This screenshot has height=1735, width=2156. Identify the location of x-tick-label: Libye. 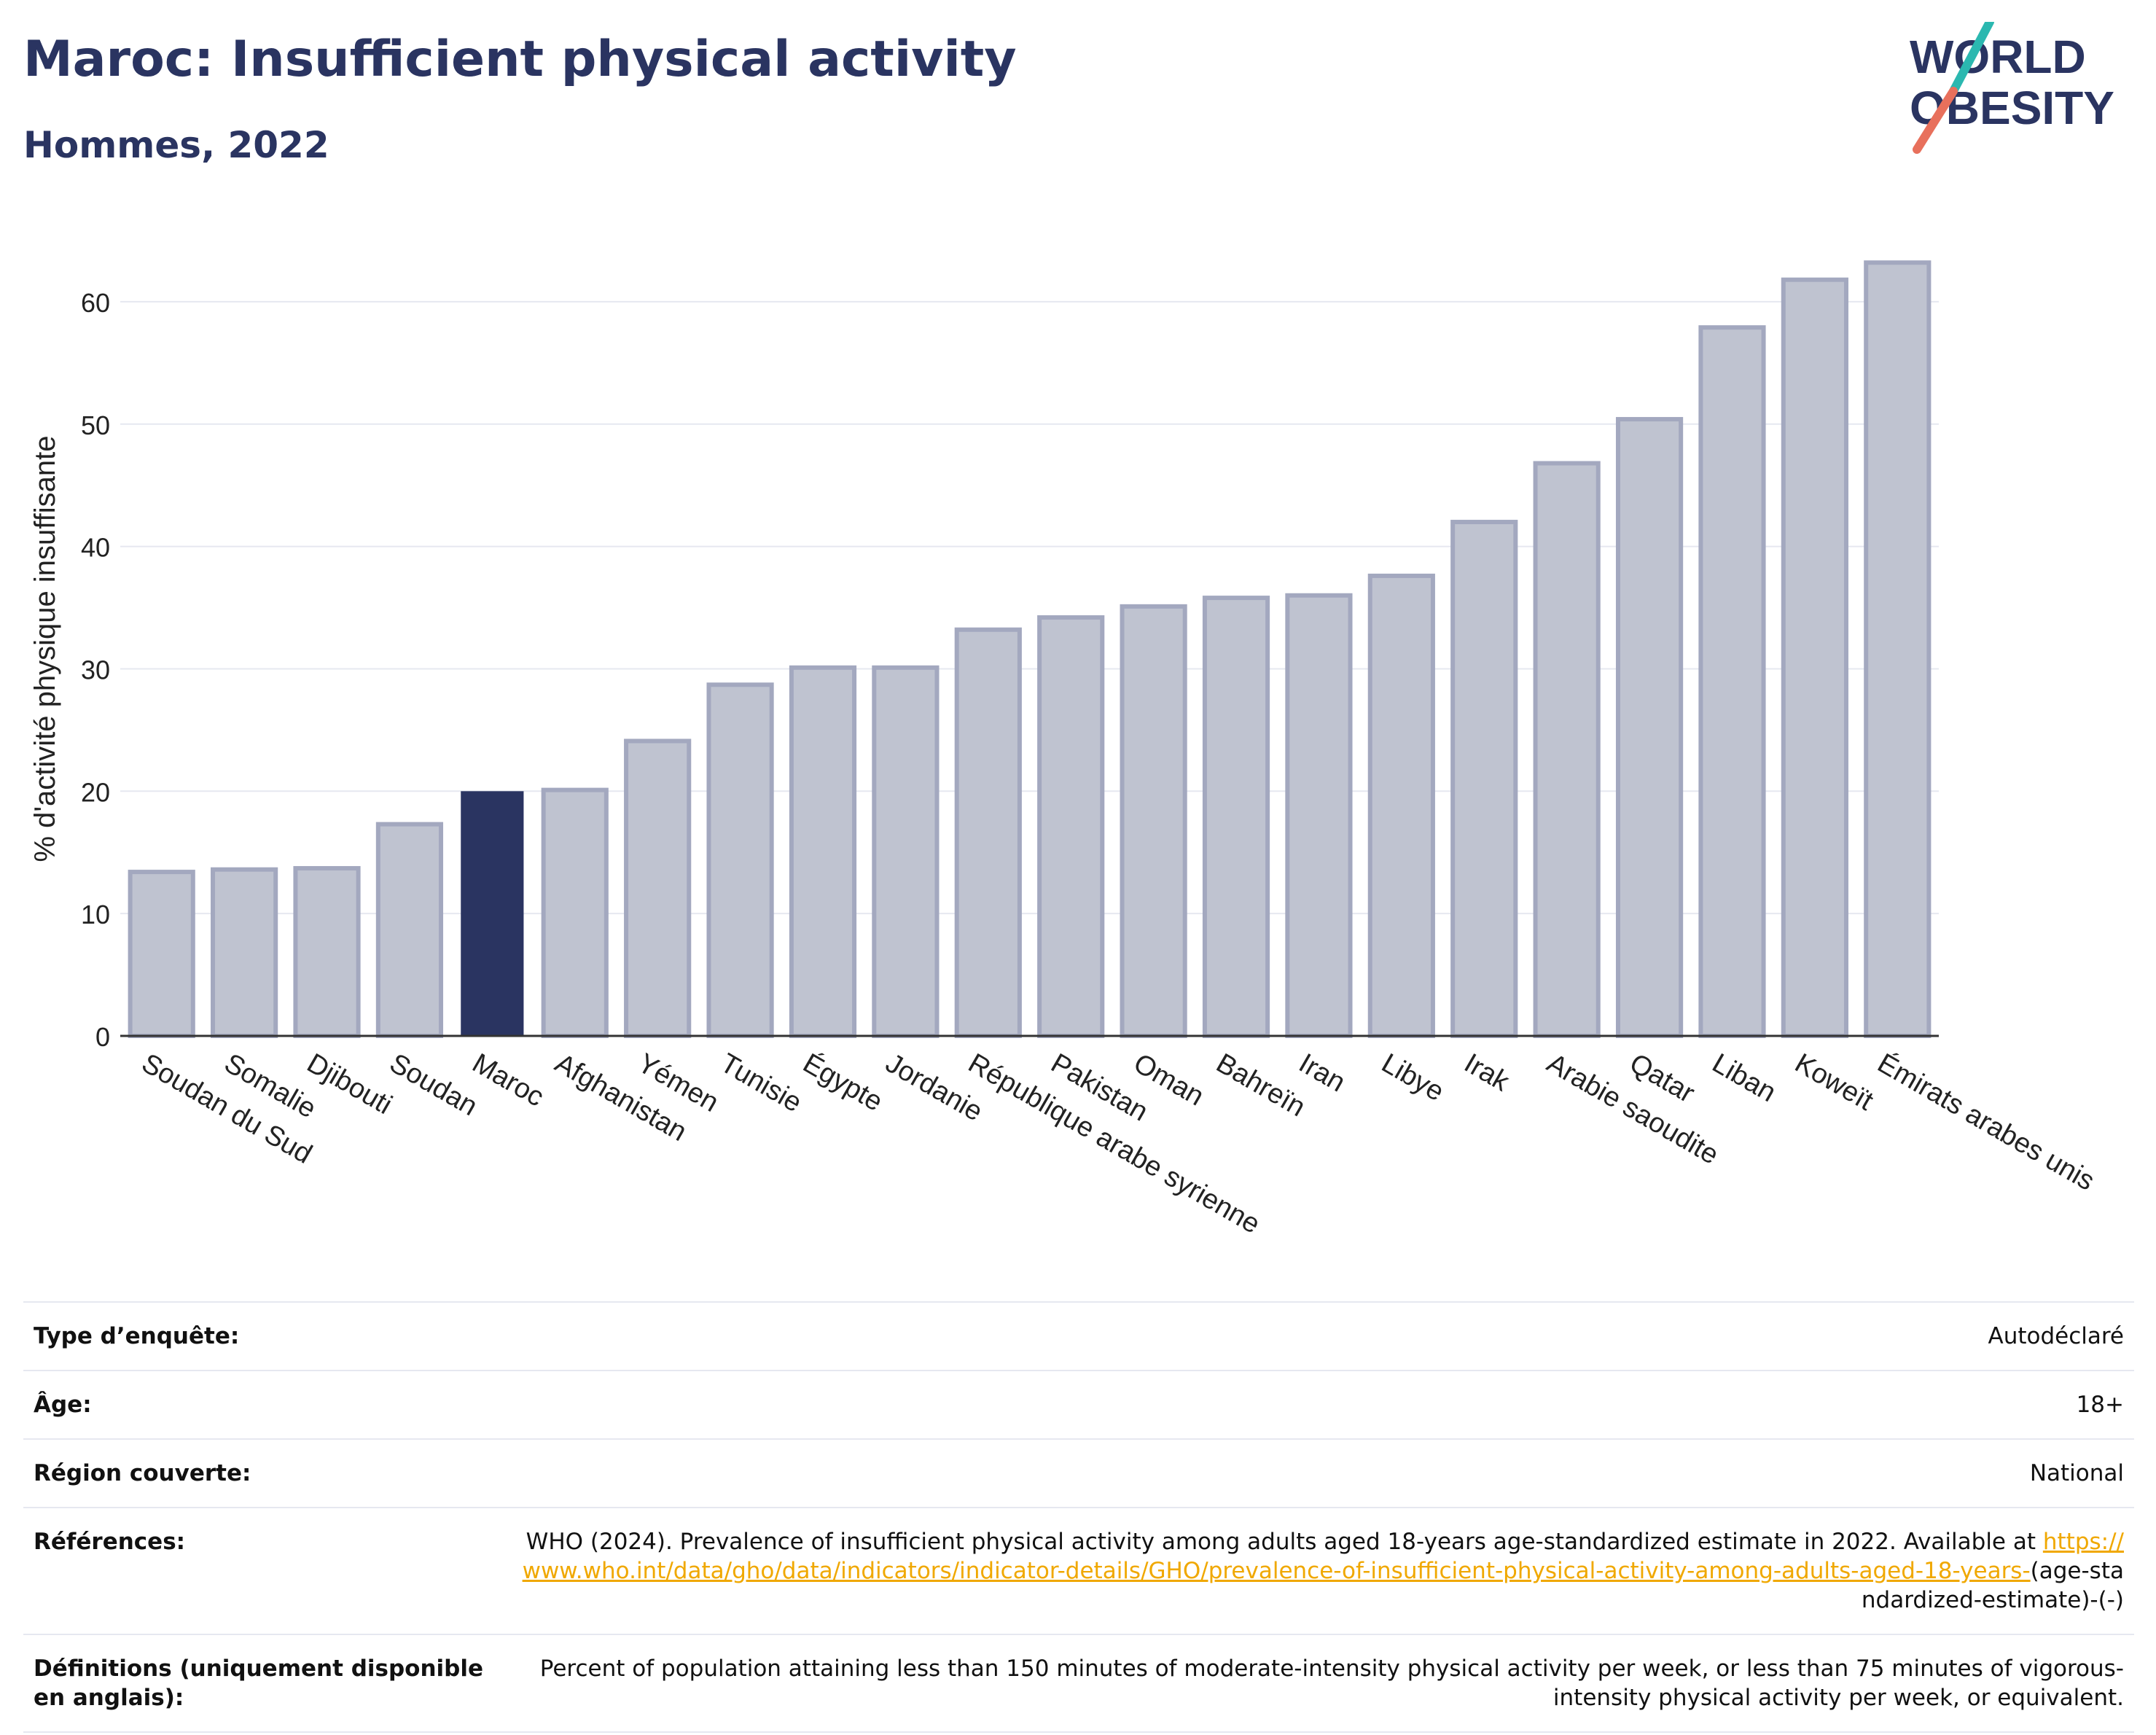
(1413, 1077).